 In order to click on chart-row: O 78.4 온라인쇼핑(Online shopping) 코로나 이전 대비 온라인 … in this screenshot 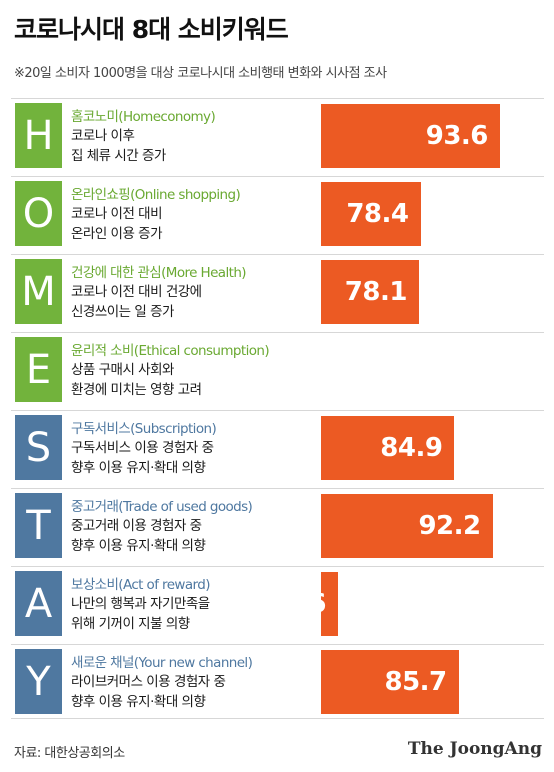, I will do `click(277, 213)`.